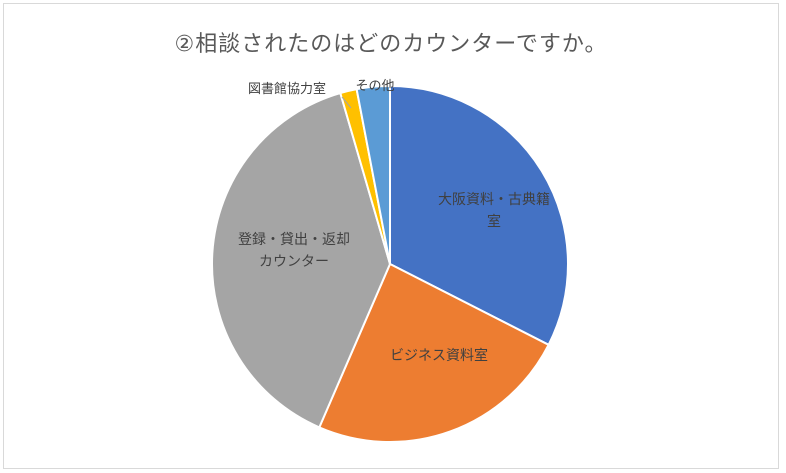 Image resolution: width=786 pixels, height=473 pixels. What do you see at coordinates (494, 210) in the screenshot?
I see `slice-label-1: 大阪資料・古典籍室` at bounding box center [494, 210].